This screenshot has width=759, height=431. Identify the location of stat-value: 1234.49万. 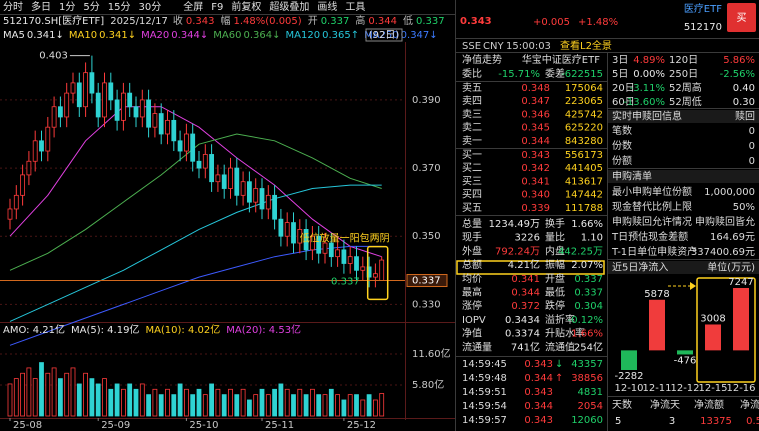
(514, 224).